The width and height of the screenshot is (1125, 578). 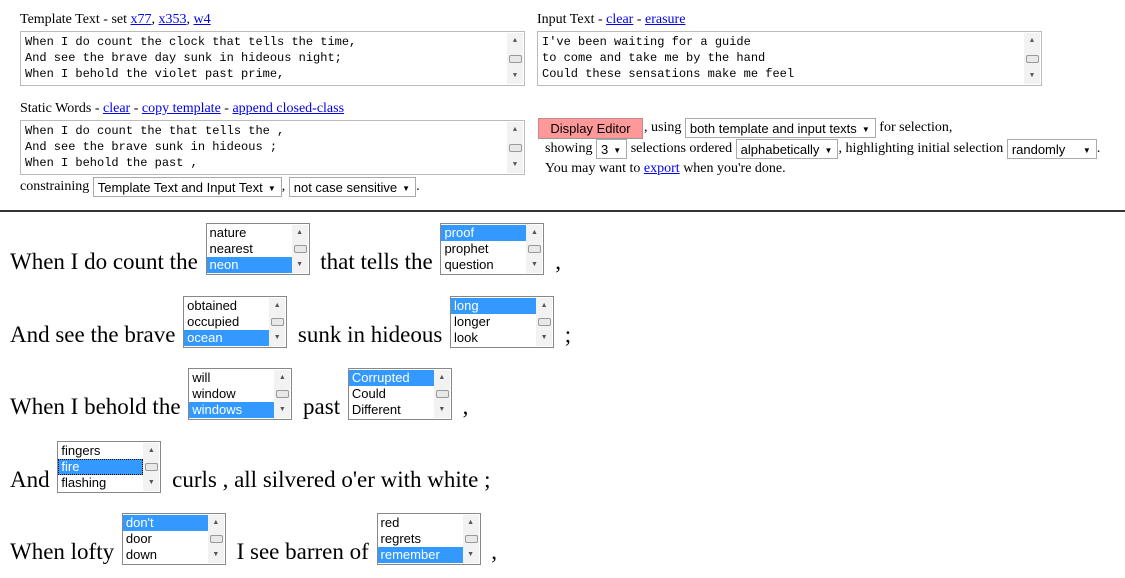 I want to click on word-listbox: Corrupted Could Different ▲ ▼, so click(x=399, y=394).